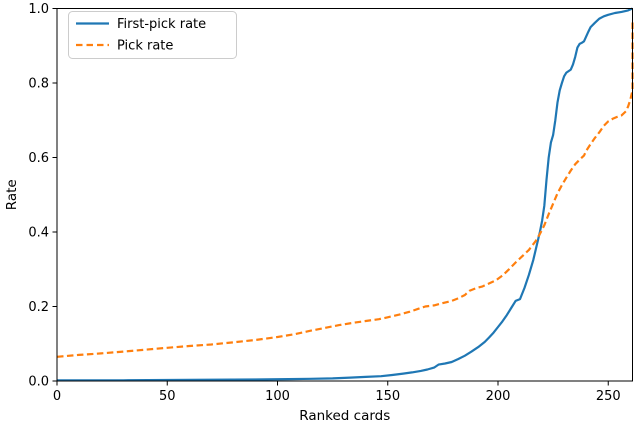 This screenshot has height=426, width=640. I want to click on y-tick-label: 0.0, so click(38, 382).